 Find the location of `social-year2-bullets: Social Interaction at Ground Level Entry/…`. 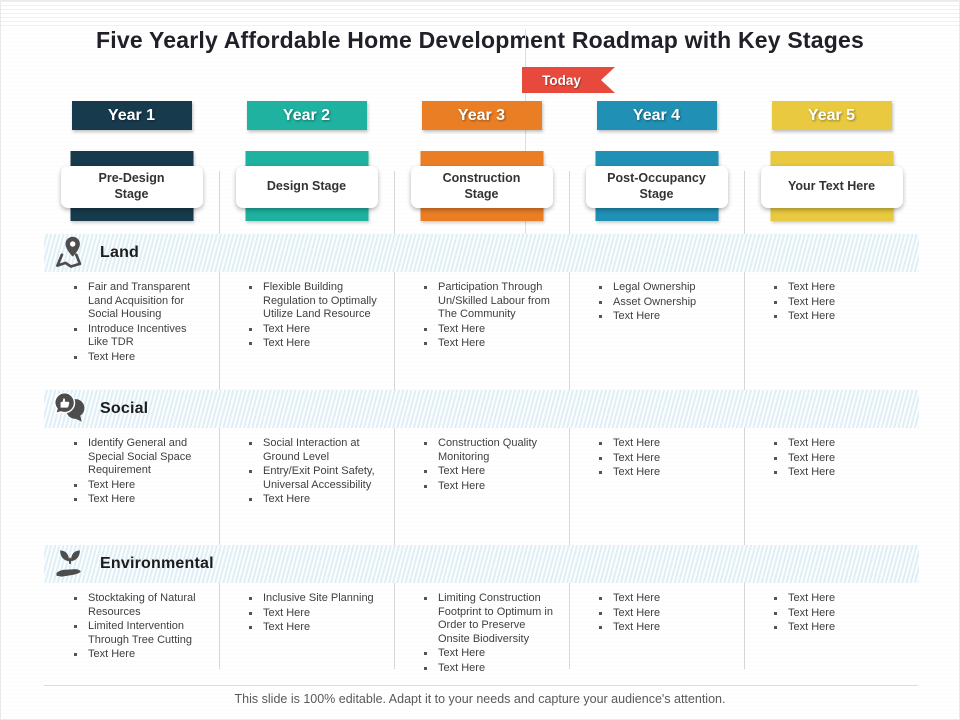

social-year2-bullets: Social Interaction at Ground Level Entry/… is located at coordinates (306, 472).